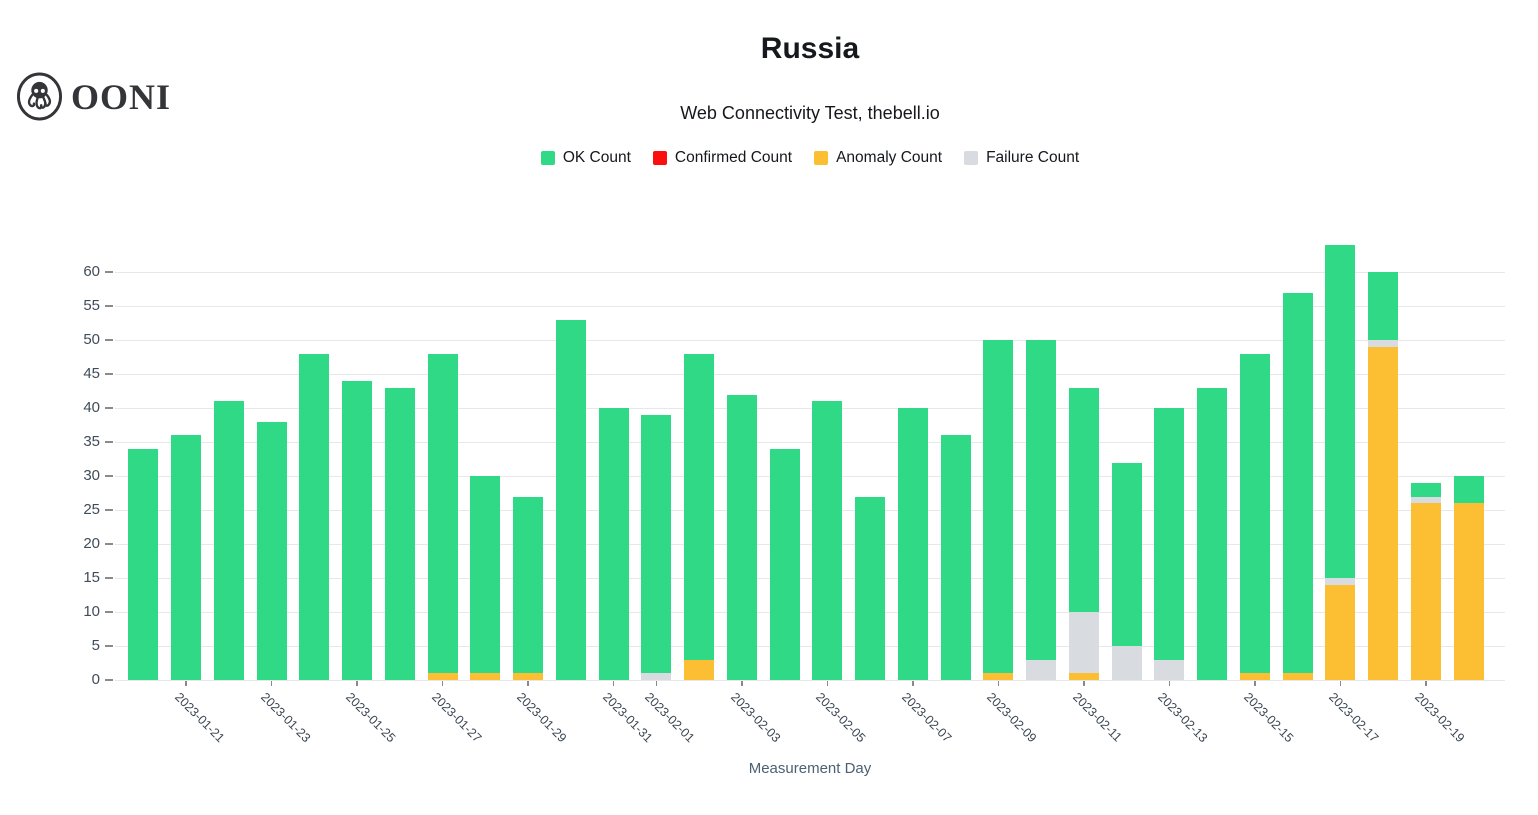  I want to click on bar-2023-02-18-segment-failure, so click(1383, 344).